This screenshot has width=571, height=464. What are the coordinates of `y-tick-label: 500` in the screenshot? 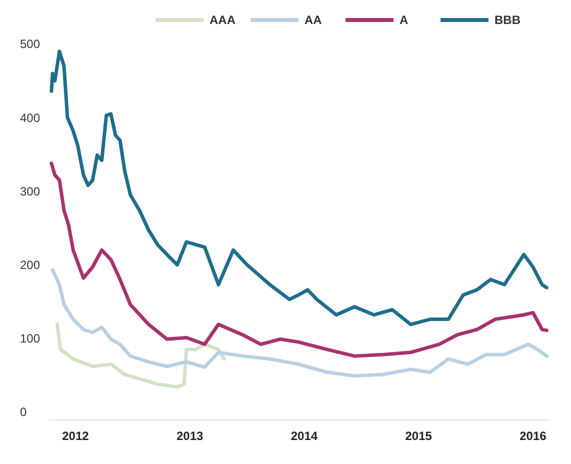 It's located at (30, 44).